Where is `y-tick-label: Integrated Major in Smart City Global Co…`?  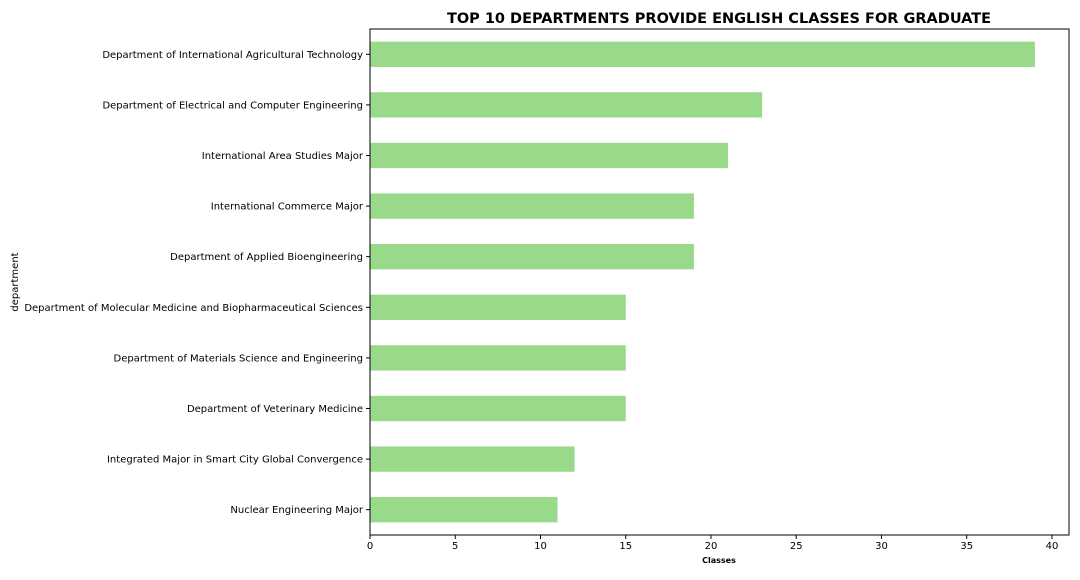
y-tick-label: Integrated Major in Smart City Global Co… is located at coordinates (235, 460).